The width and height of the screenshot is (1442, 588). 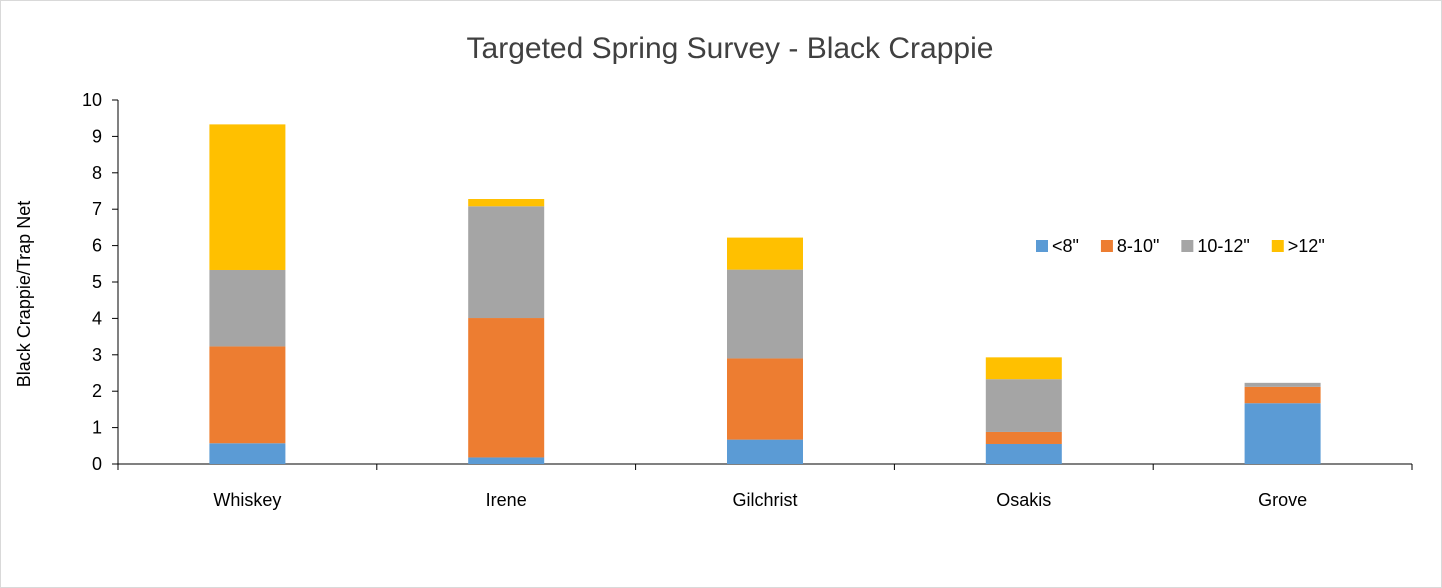 I want to click on legend-label: 10-12", so click(x=1223, y=246).